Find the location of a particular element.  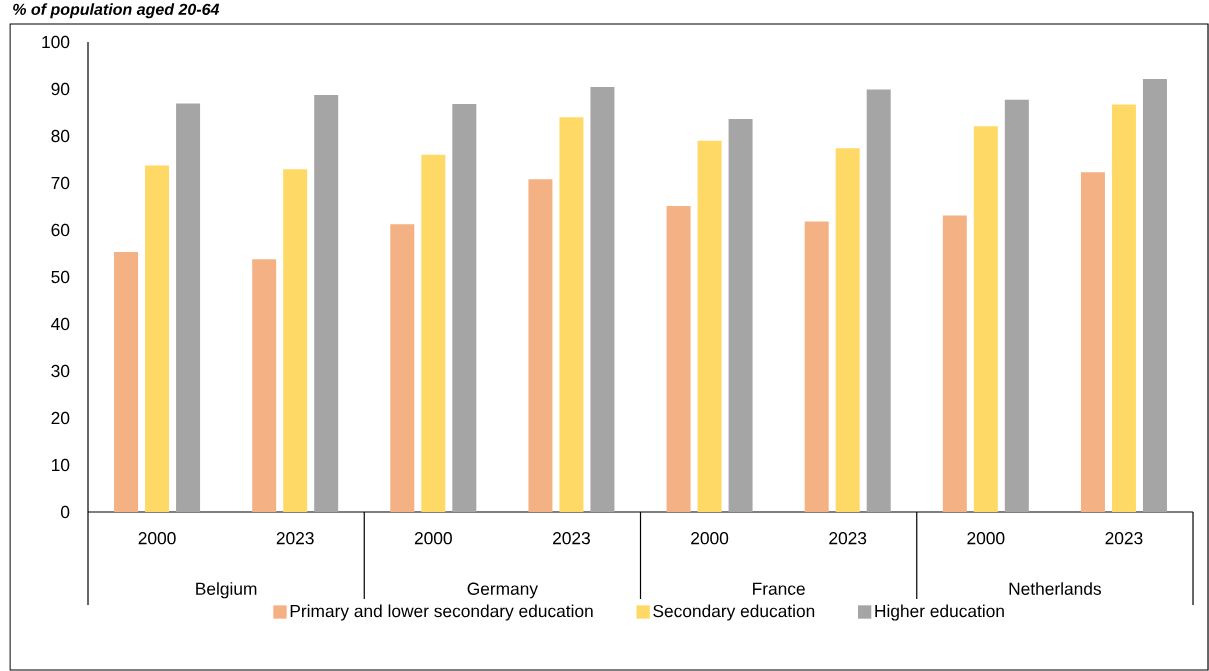

y-tick-label: 40 is located at coordinates (60, 324).